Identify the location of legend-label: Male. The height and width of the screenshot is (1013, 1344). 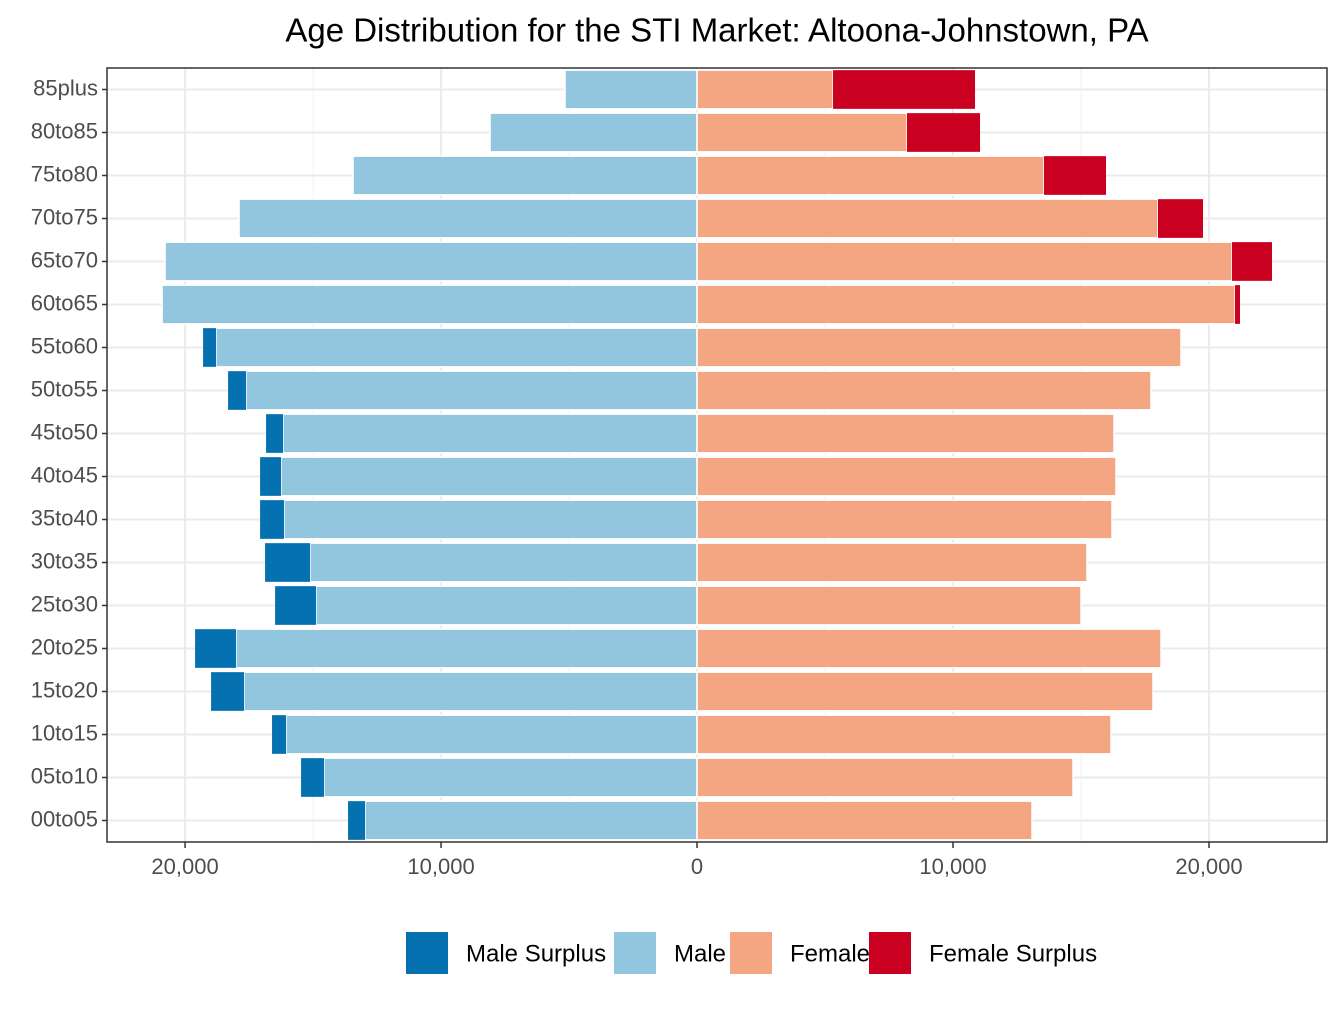
(700, 953).